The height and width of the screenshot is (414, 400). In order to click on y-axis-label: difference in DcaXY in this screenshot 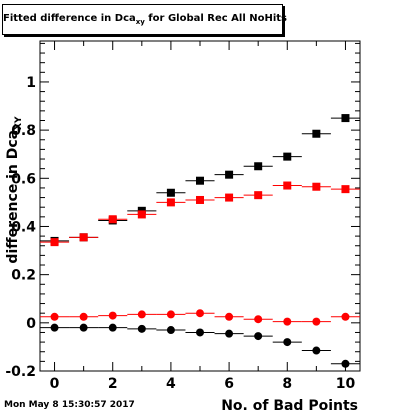, I will do `click(14, 190)`.